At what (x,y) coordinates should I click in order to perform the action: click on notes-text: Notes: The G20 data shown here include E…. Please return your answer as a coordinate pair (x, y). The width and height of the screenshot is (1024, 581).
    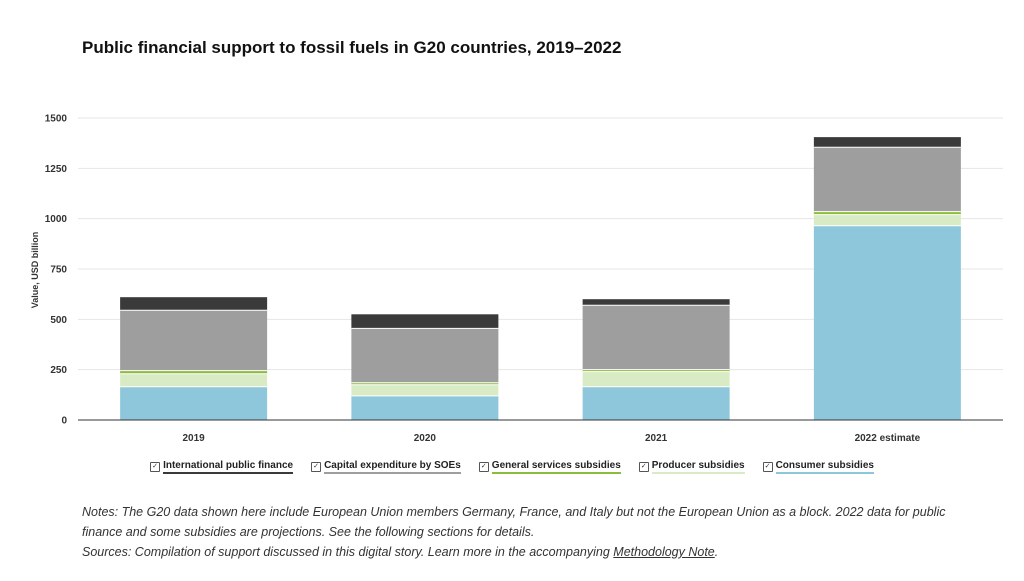
    Looking at the image, I should click on (514, 522).